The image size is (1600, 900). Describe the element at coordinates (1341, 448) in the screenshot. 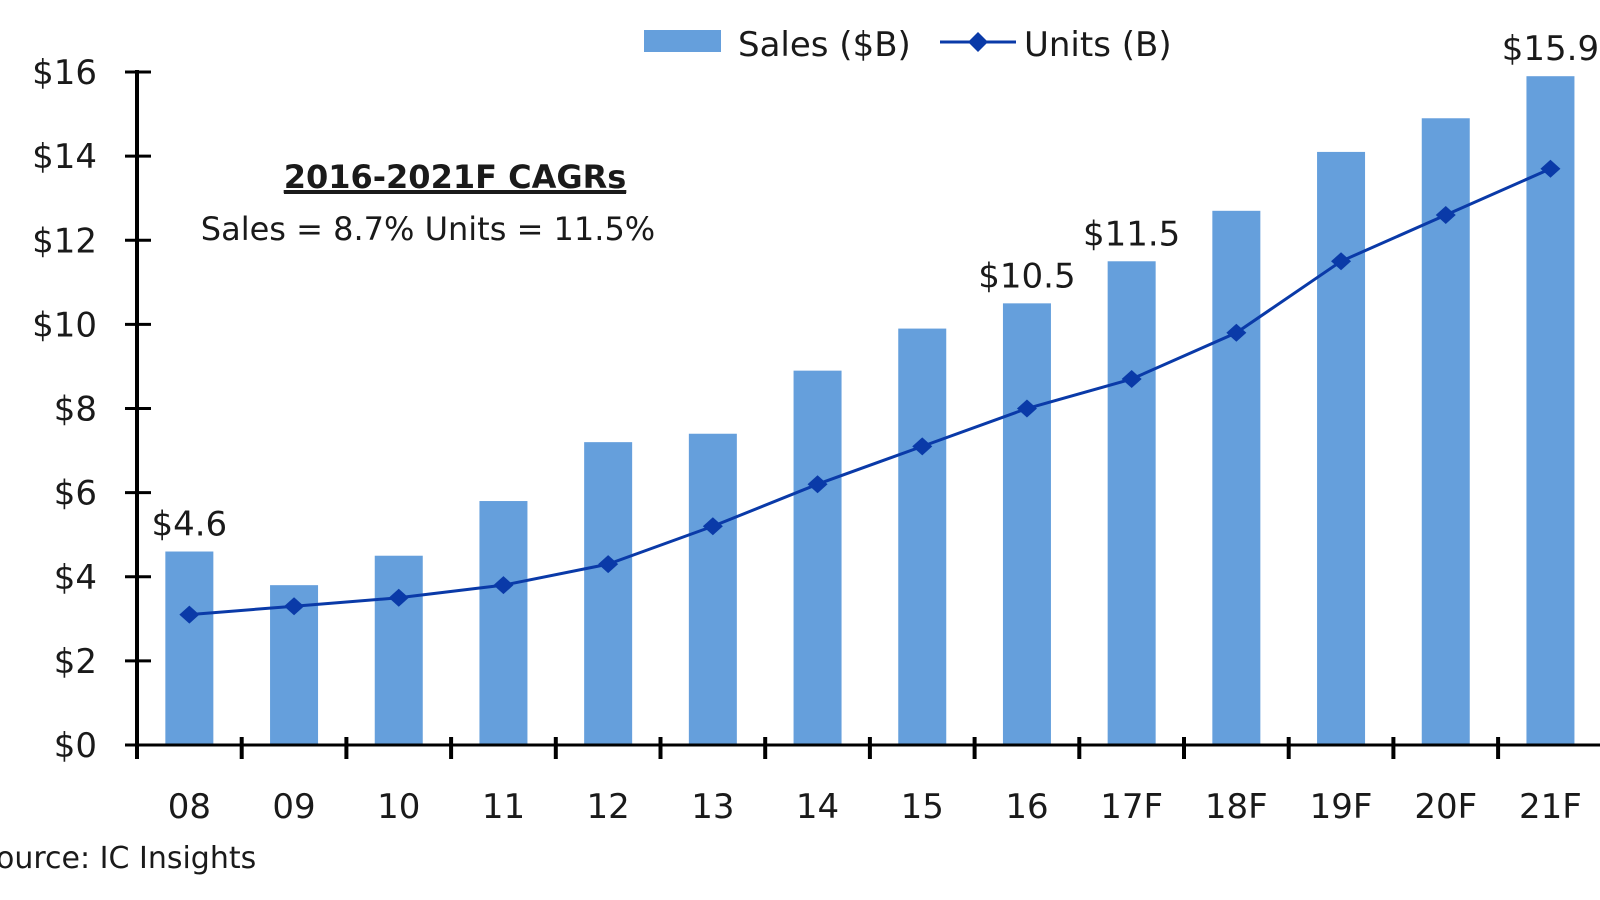

I see `bar-19F` at that location.